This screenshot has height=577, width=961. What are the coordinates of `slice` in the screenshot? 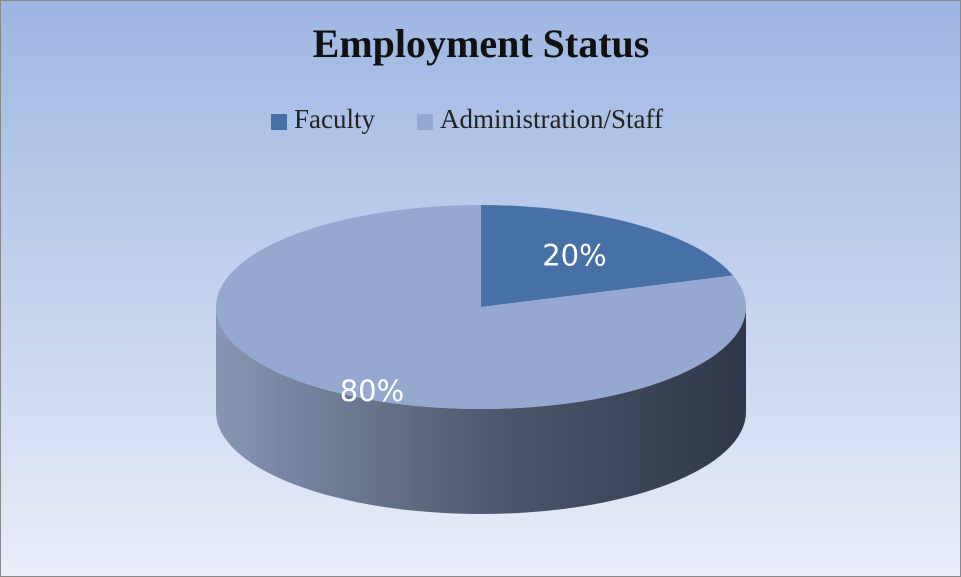 It's located at (607, 256).